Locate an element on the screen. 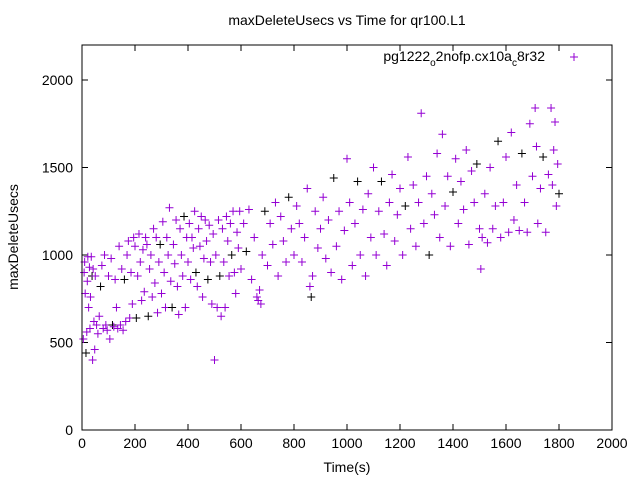 The image size is (640, 485). x-tick-label: 800 is located at coordinates (294, 443).